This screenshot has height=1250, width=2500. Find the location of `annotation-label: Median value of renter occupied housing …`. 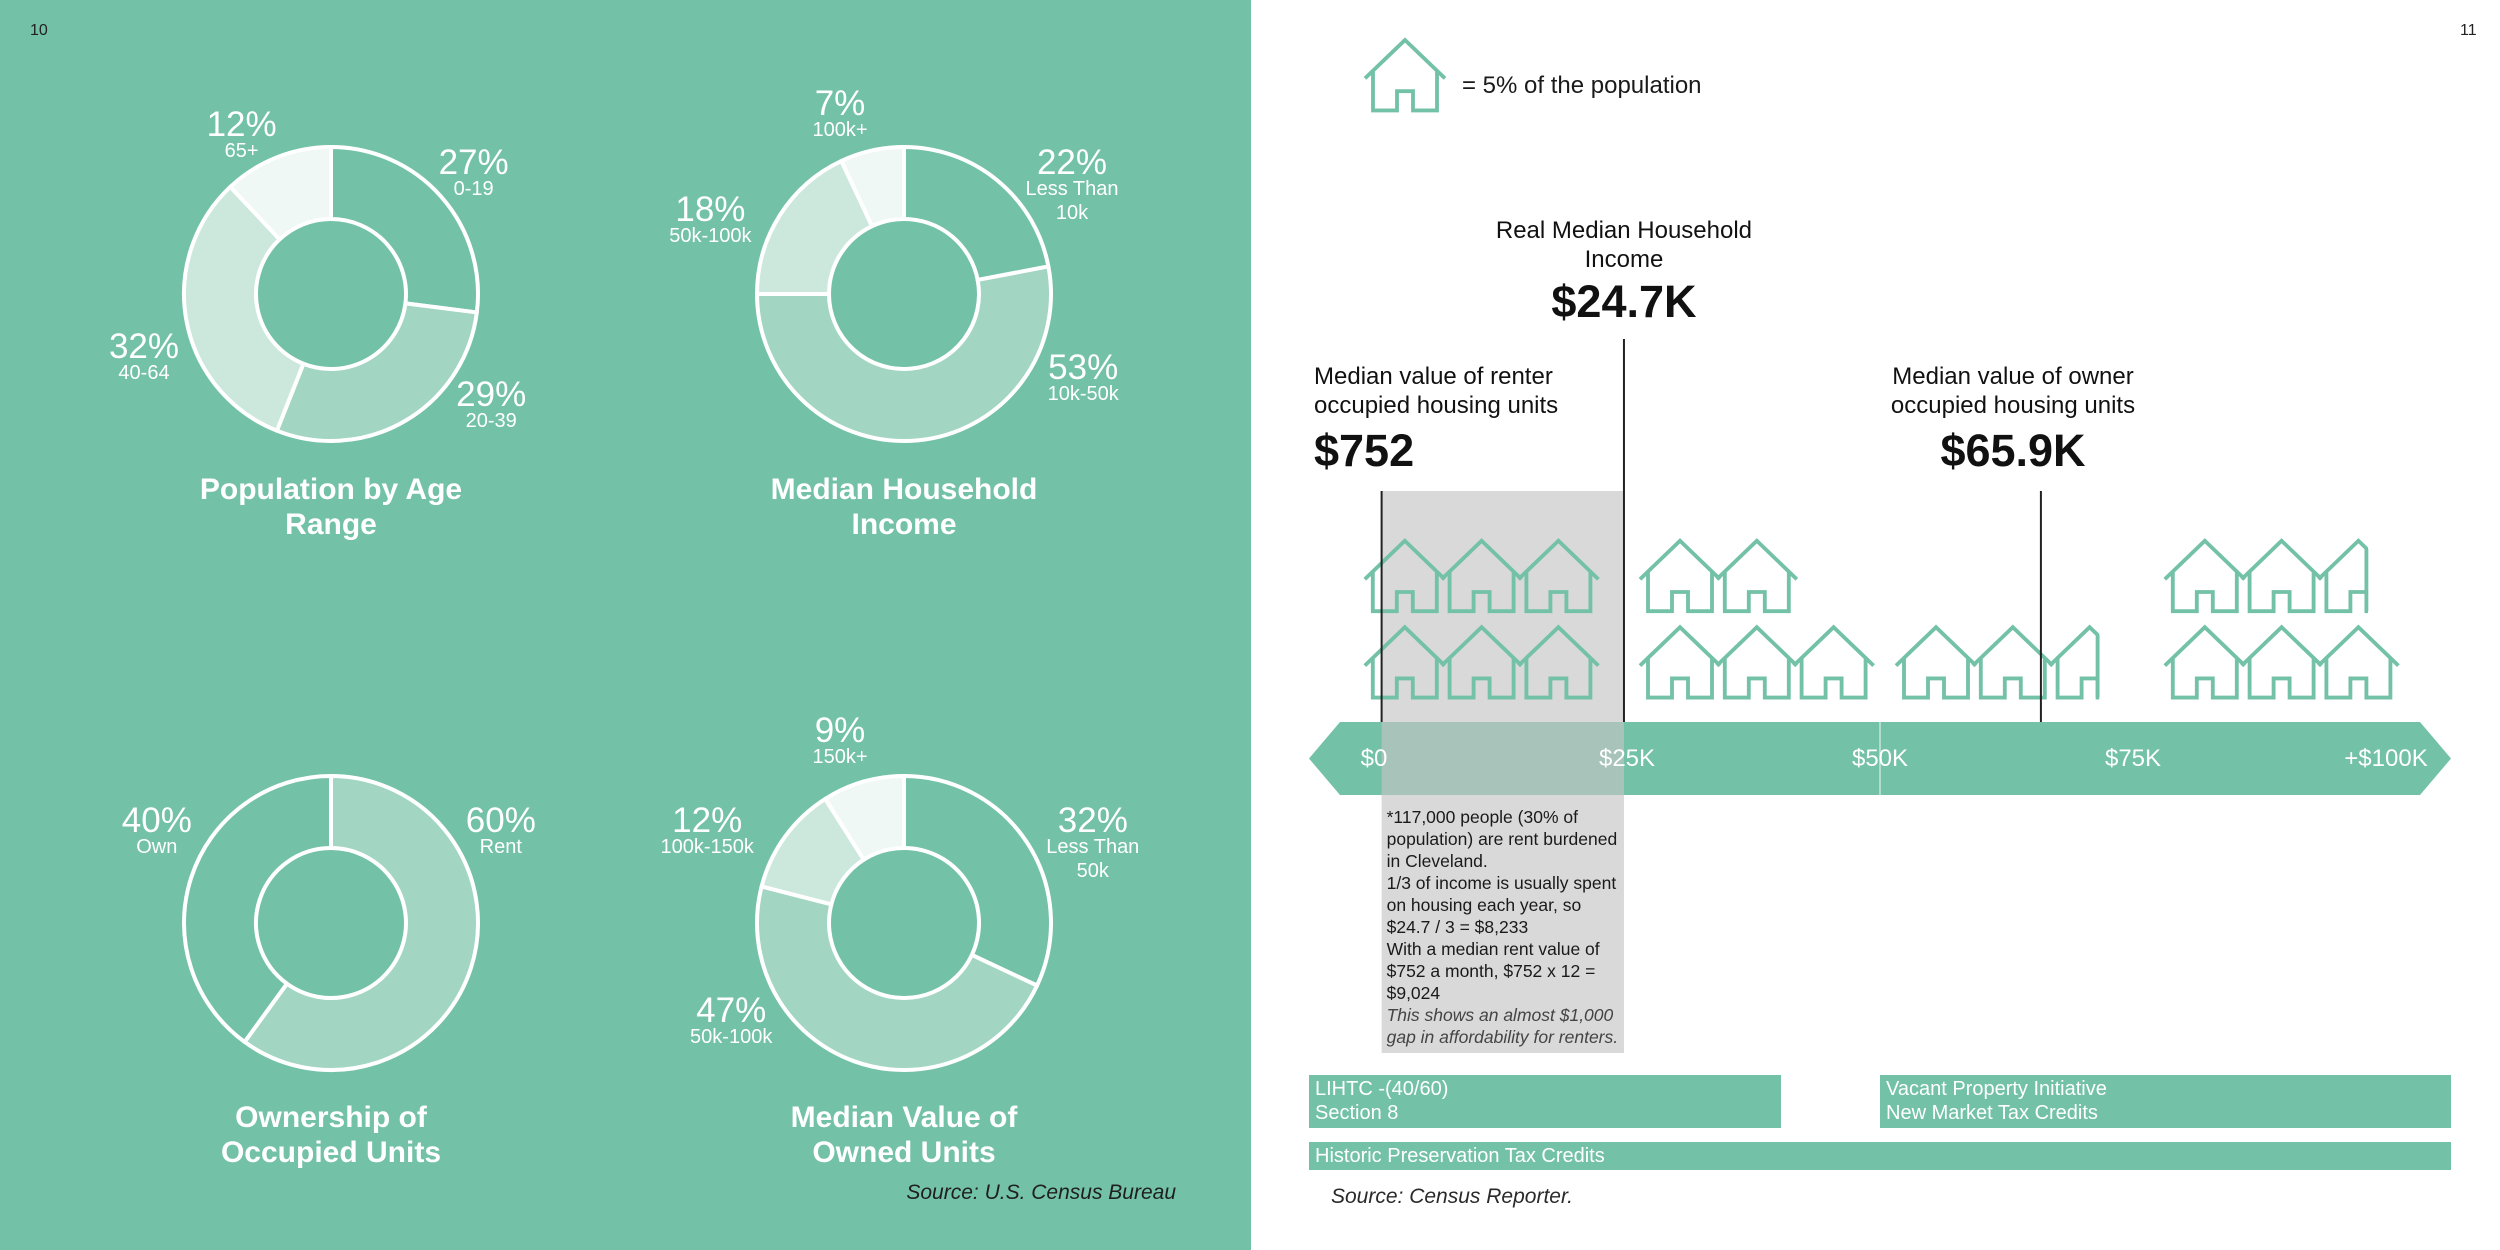

annotation-label: Median value of renter occupied housing … is located at coordinates (1436, 391).